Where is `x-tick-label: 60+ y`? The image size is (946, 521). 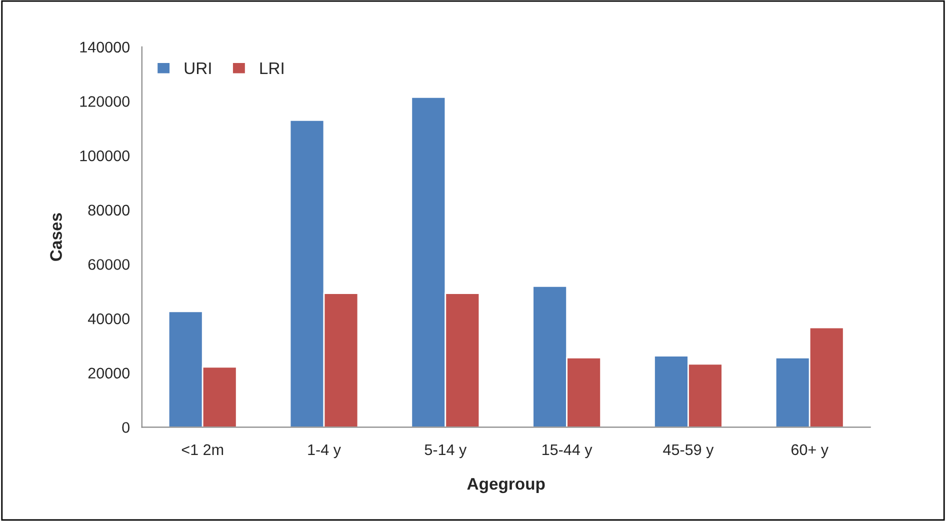 x-tick-label: 60+ y is located at coordinates (809, 451).